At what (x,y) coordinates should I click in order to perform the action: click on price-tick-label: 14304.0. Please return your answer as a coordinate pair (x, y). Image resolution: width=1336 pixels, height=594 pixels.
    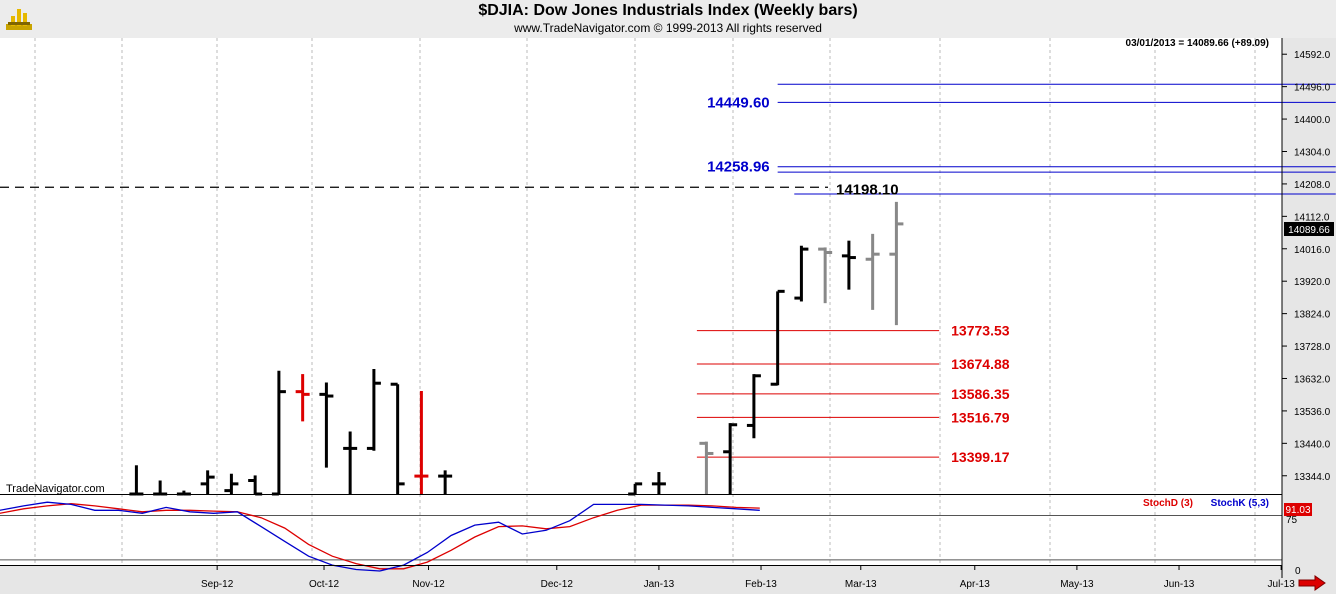
    Looking at the image, I should click on (1312, 152).